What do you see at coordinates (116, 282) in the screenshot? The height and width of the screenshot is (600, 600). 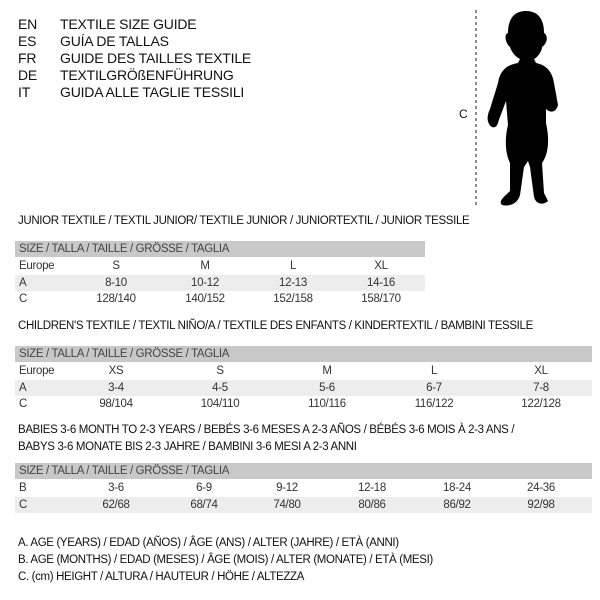 I see `table-cell: 8-10` at bounding box center [116, 282].